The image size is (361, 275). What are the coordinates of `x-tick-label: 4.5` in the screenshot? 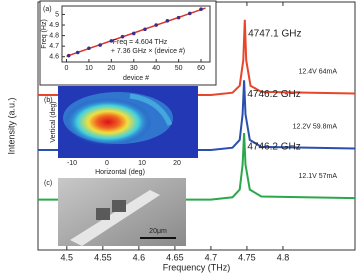 It's located at (67, 257).